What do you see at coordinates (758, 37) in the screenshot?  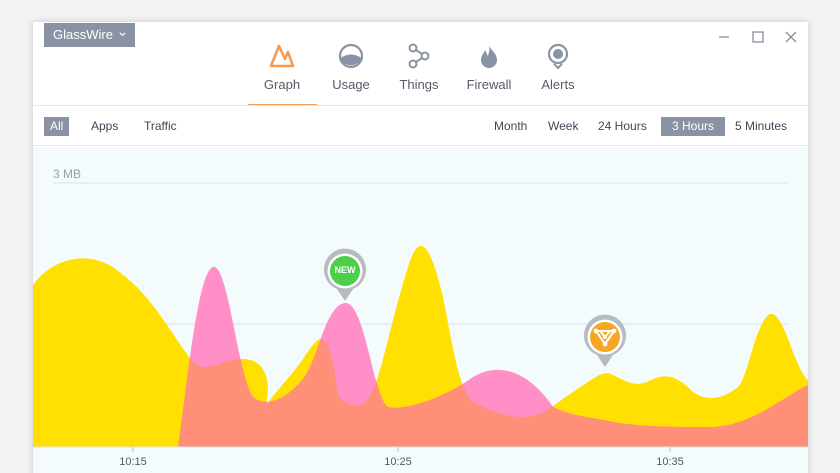 I see `maximize-icon` at bounding box center [758, 37].